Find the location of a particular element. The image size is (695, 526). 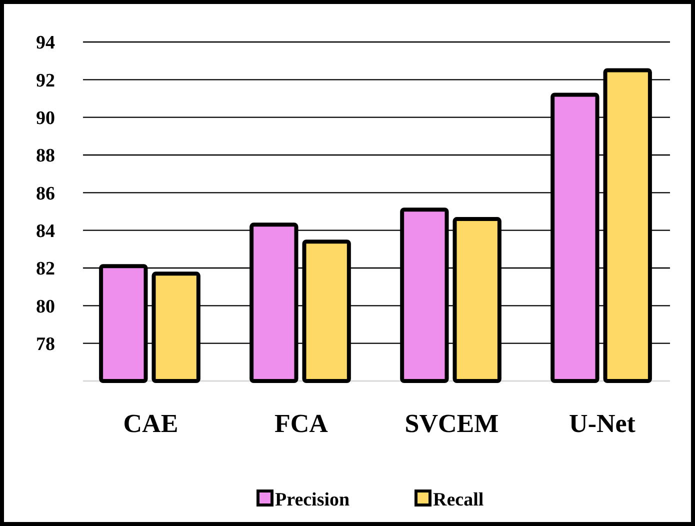

y-tick-label: 84 is located at coordinates (46, 231).